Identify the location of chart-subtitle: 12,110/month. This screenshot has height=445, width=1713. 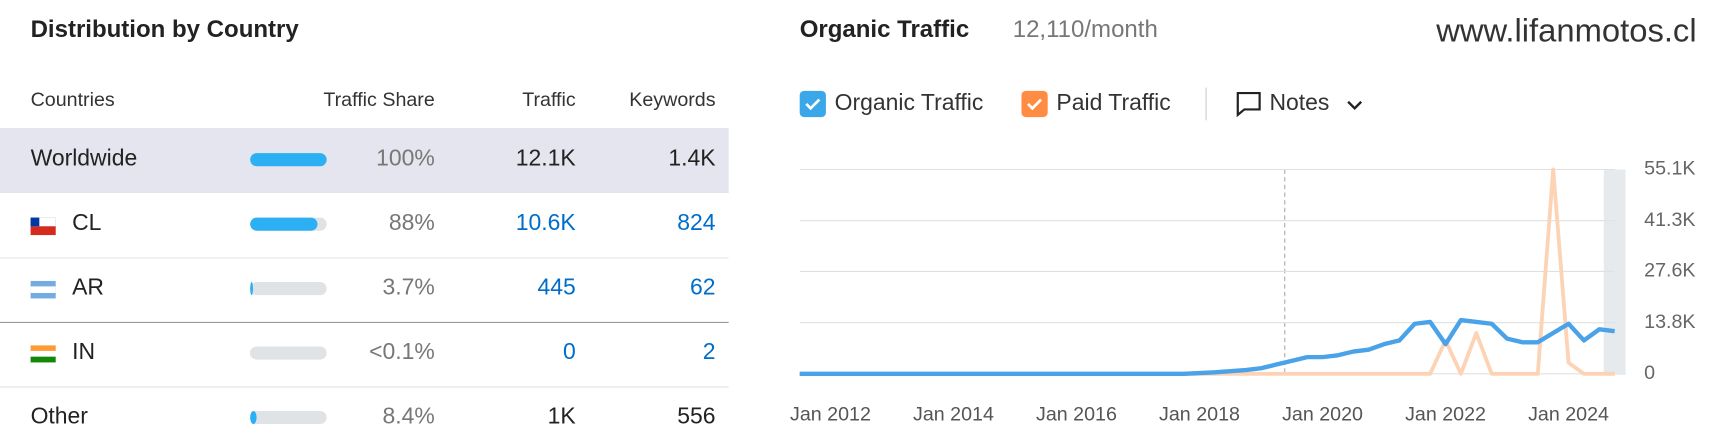
(1085, 29).